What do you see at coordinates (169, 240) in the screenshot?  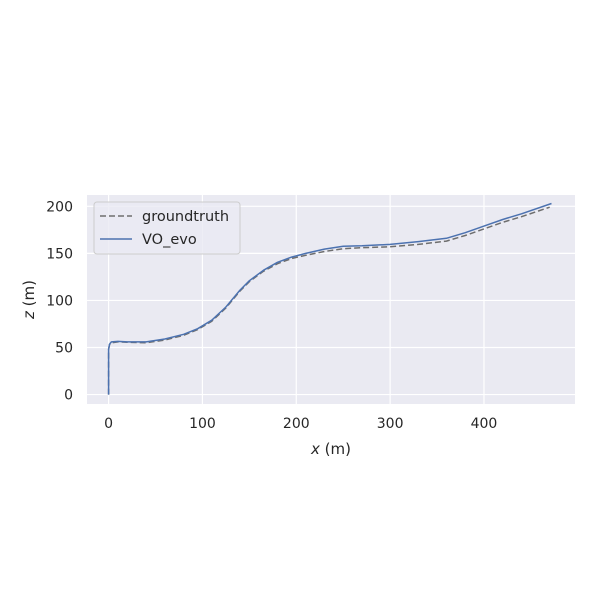 I see `legend-label-vo-evo: VO_evo` at bounding box center [169, 240].